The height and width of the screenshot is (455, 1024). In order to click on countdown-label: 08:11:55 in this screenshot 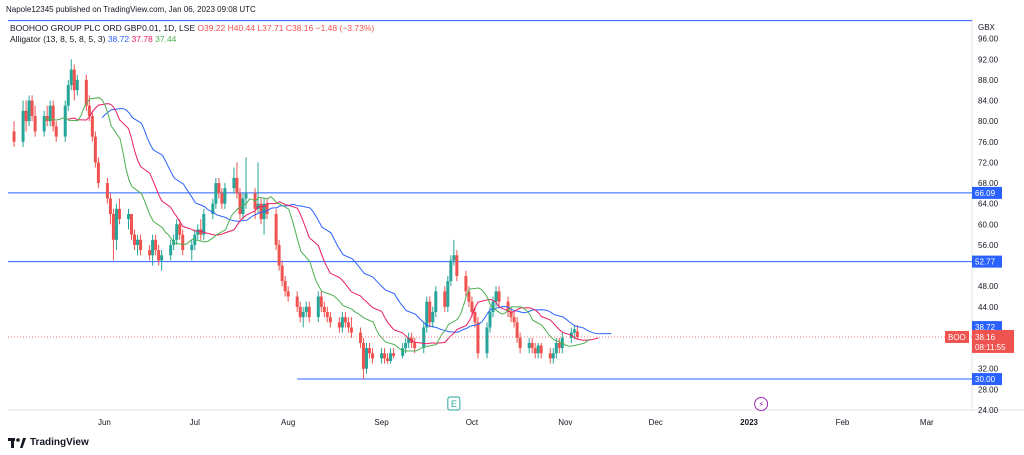, I will do `click(990, 347)`.